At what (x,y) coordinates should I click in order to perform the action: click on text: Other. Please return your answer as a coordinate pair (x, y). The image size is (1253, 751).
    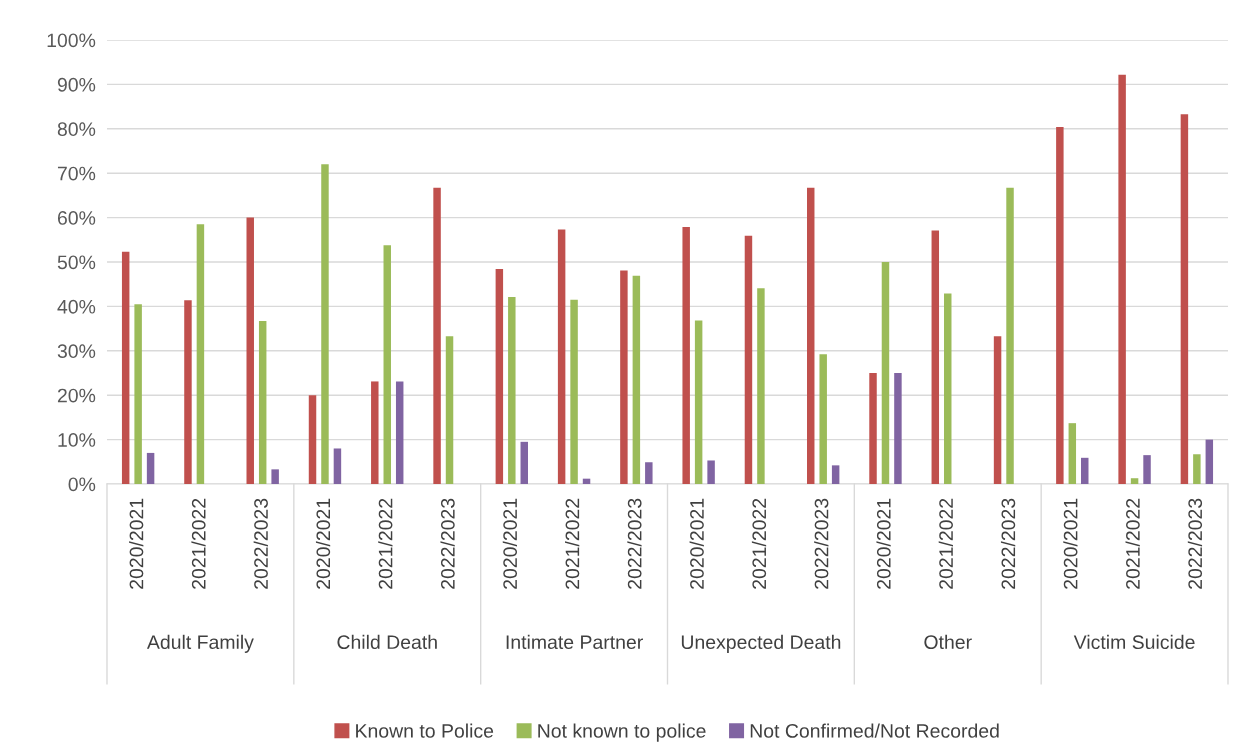
    Looking at the image, I should click on (948, 642).